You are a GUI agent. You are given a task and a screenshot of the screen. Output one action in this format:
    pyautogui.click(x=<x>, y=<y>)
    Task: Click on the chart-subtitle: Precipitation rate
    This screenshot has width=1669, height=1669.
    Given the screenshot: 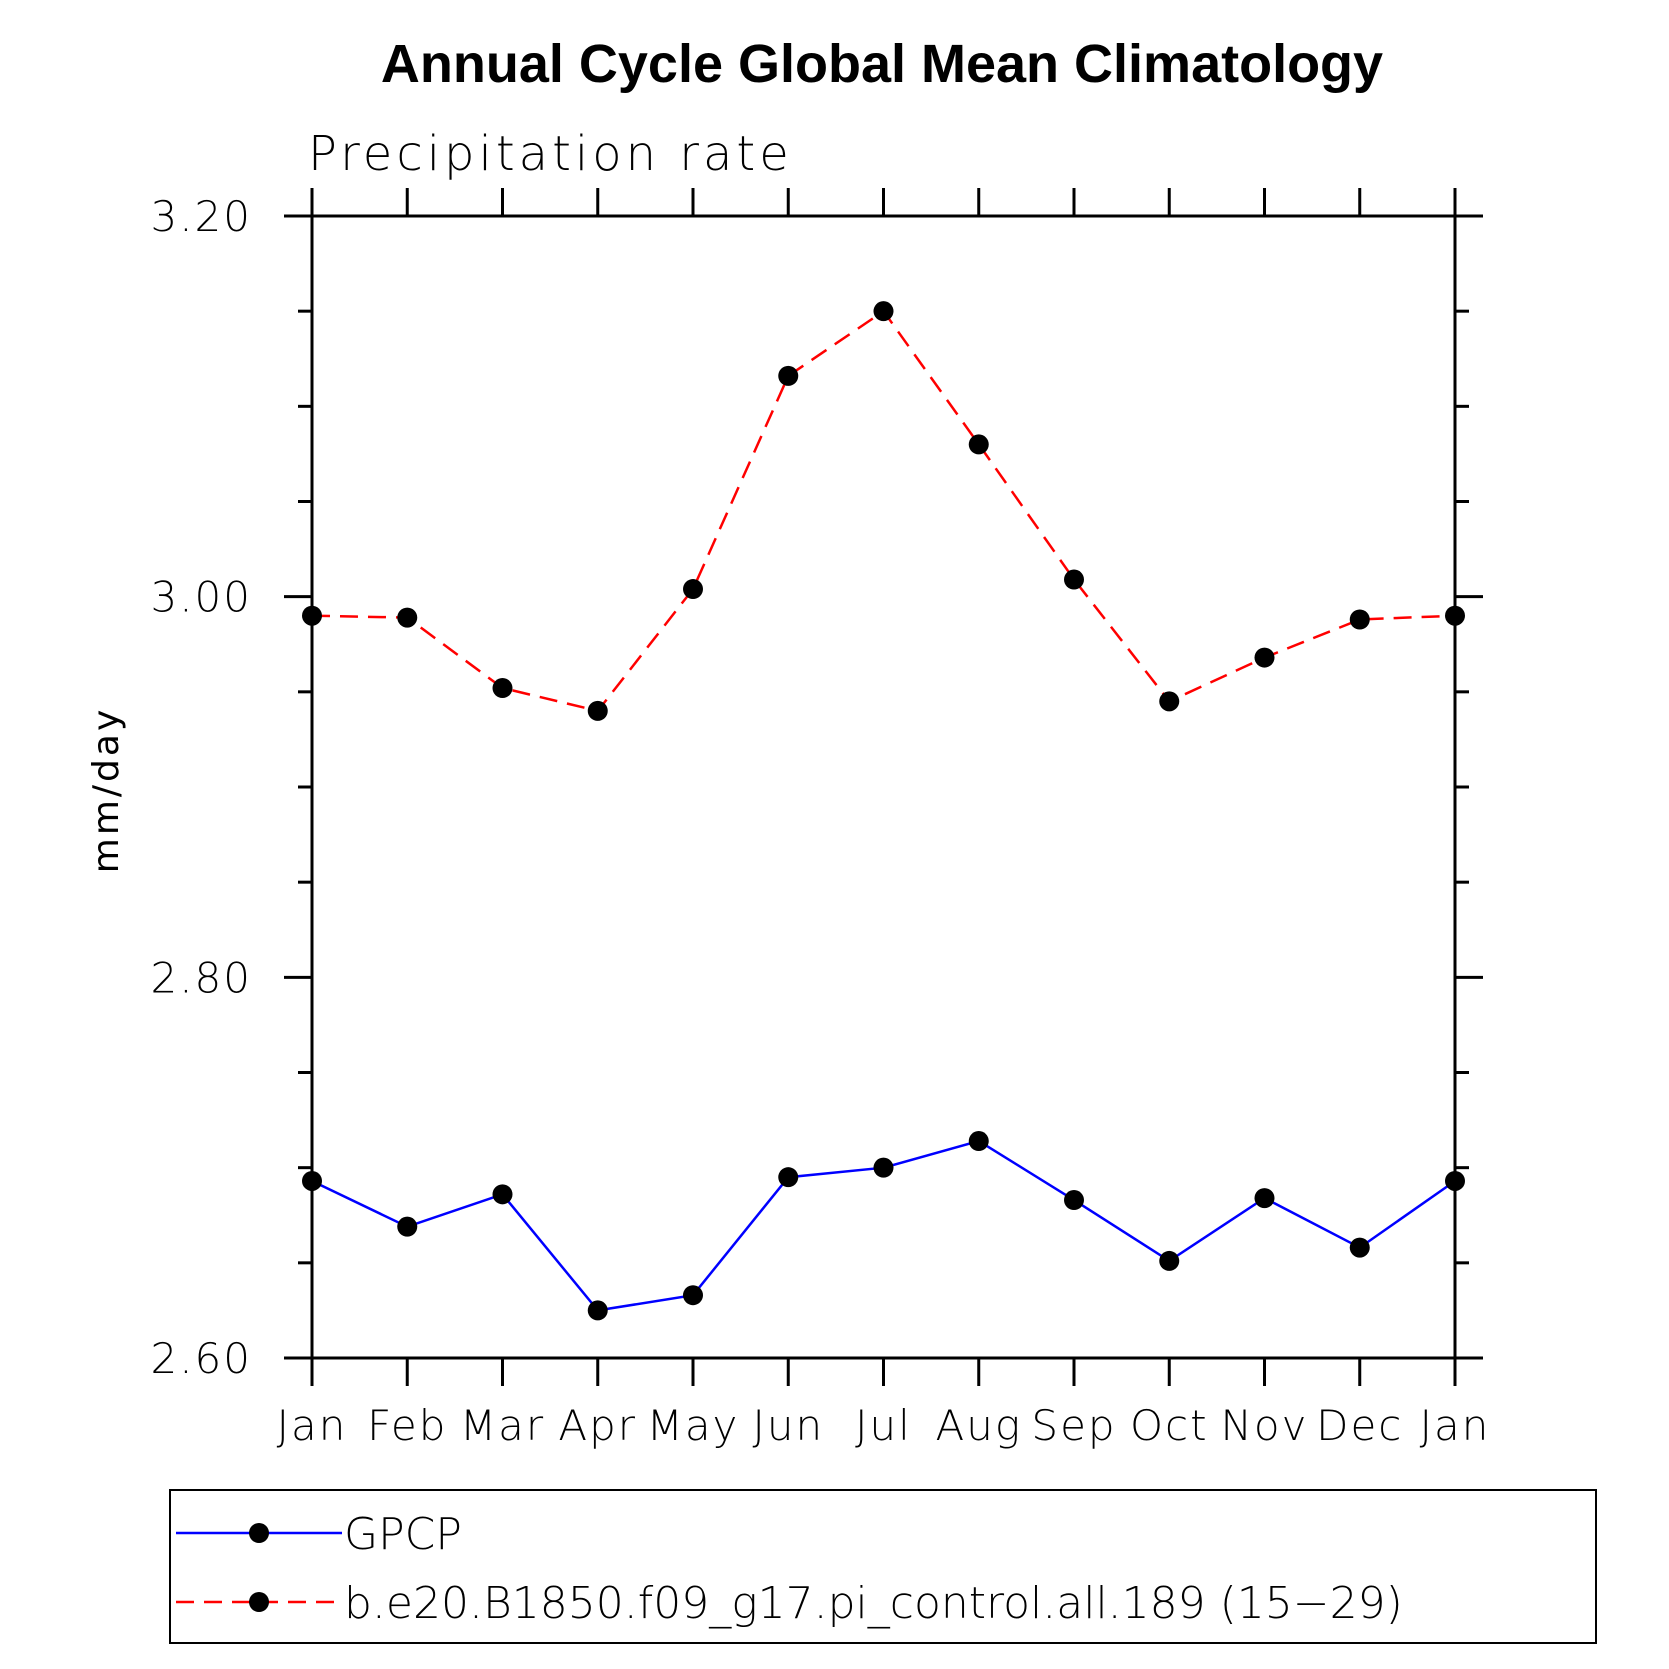 What is the action you would take?
    pyautogui.click(x=550, y=154)
    